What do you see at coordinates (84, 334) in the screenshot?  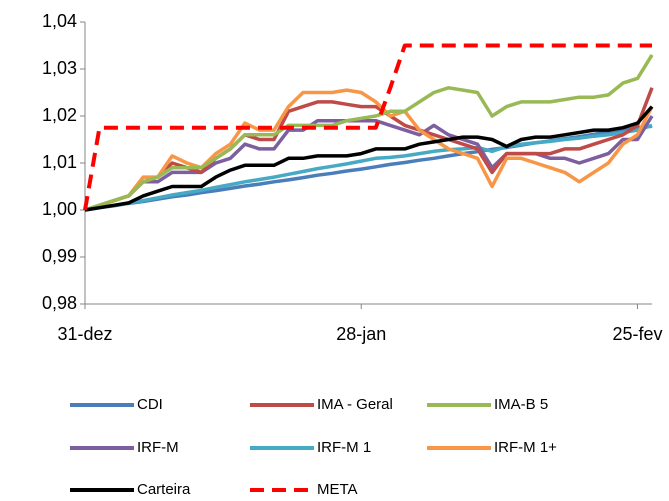 I see `x-tick-label: 31-dez` at bounding box center [84, 334].